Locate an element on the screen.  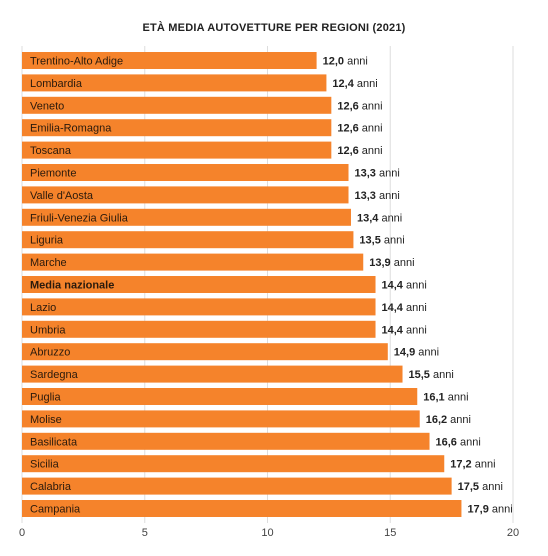
bar-category-label: Molise is located at coordinates (46, 420).